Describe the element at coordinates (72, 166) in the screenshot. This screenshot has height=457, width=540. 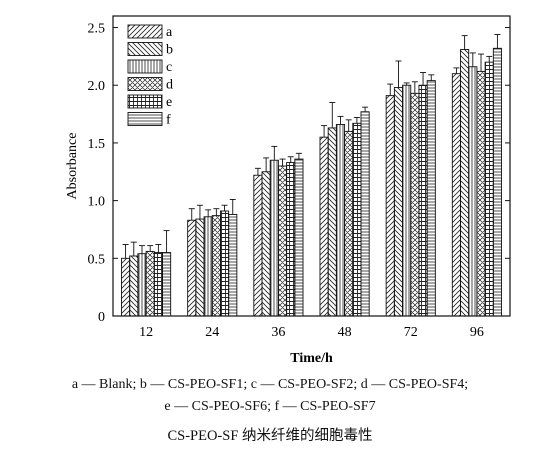
I see `y-axis-label: Absorbance` at that location.